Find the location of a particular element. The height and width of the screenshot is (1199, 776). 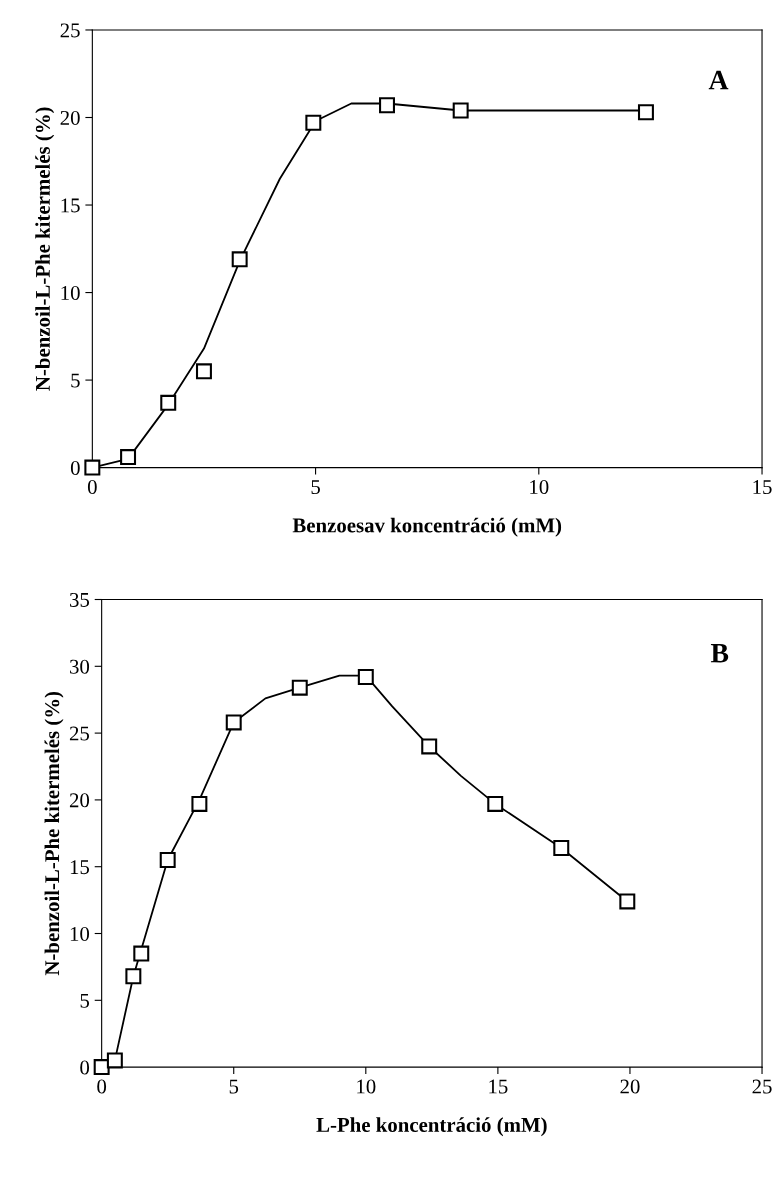

x-axis-title: L-Phe koncentráció (mM) is located at coordinates (431, 1127).